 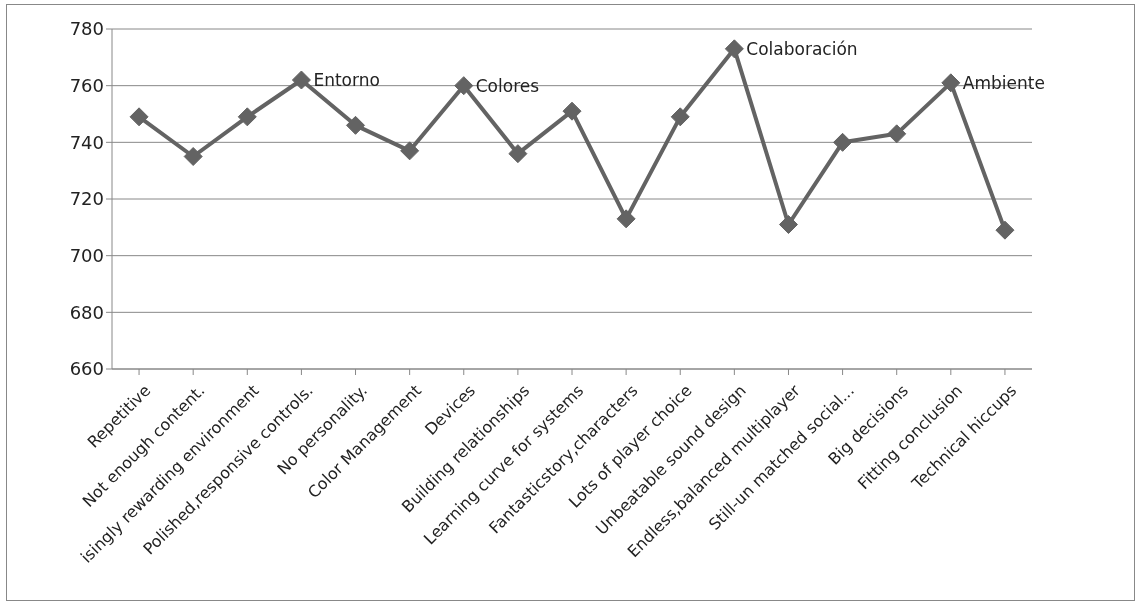 What do you see at coordinates (1003, 82) in the screenshot?
I see `annotation: Ambiente` at bounding box center [1003, 82].